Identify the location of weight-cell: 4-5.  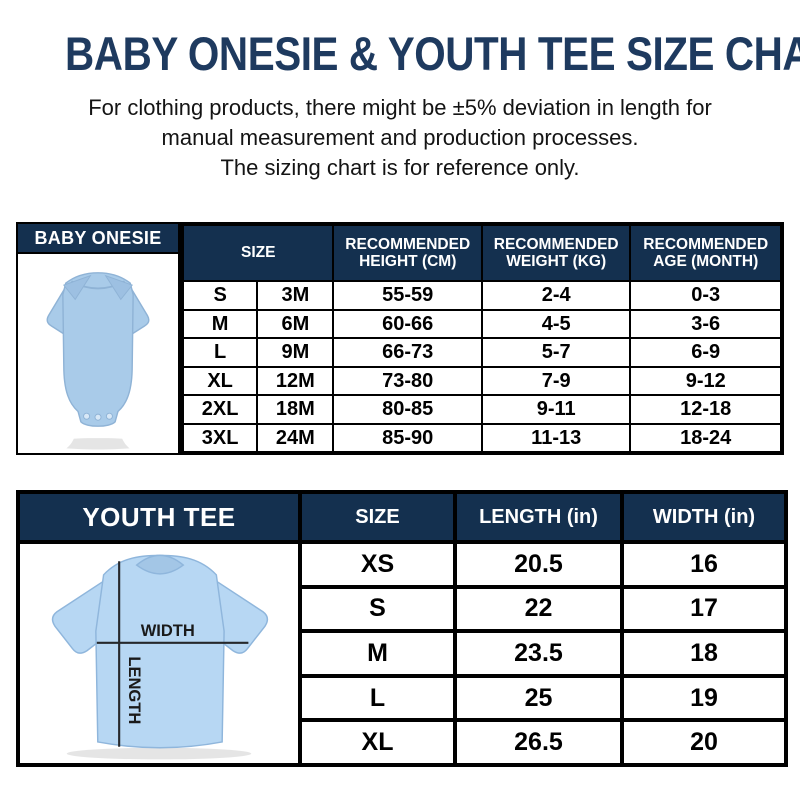
(556, 323).